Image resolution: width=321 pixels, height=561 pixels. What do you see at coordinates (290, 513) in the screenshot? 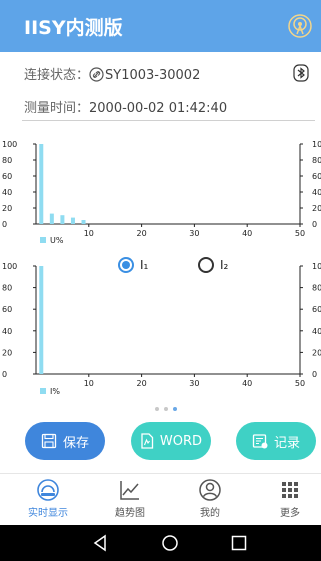
I see `nav-more-label: 更多` at bounding box center [290, 513].